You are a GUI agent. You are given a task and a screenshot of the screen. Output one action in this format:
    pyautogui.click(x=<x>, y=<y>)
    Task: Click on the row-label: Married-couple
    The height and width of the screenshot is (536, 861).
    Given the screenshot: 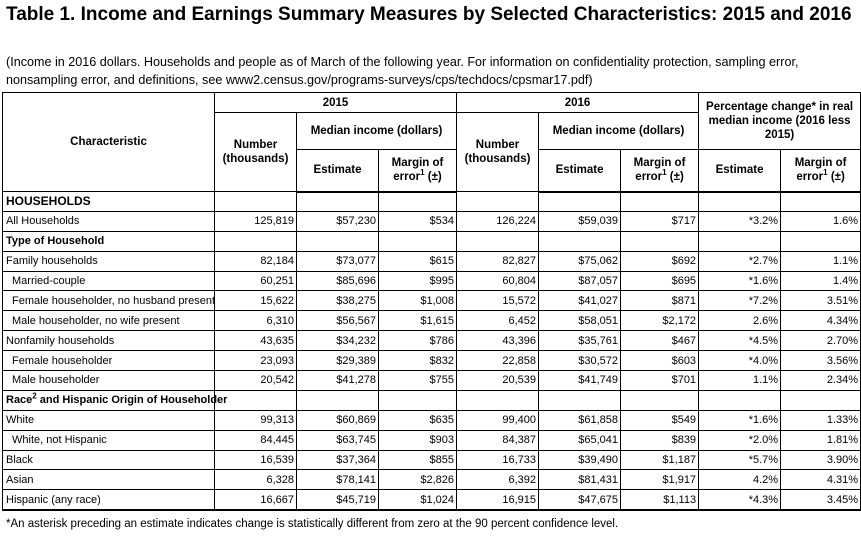 What is the action you would take?
    pyautogui.click(x=108, y=281)
    